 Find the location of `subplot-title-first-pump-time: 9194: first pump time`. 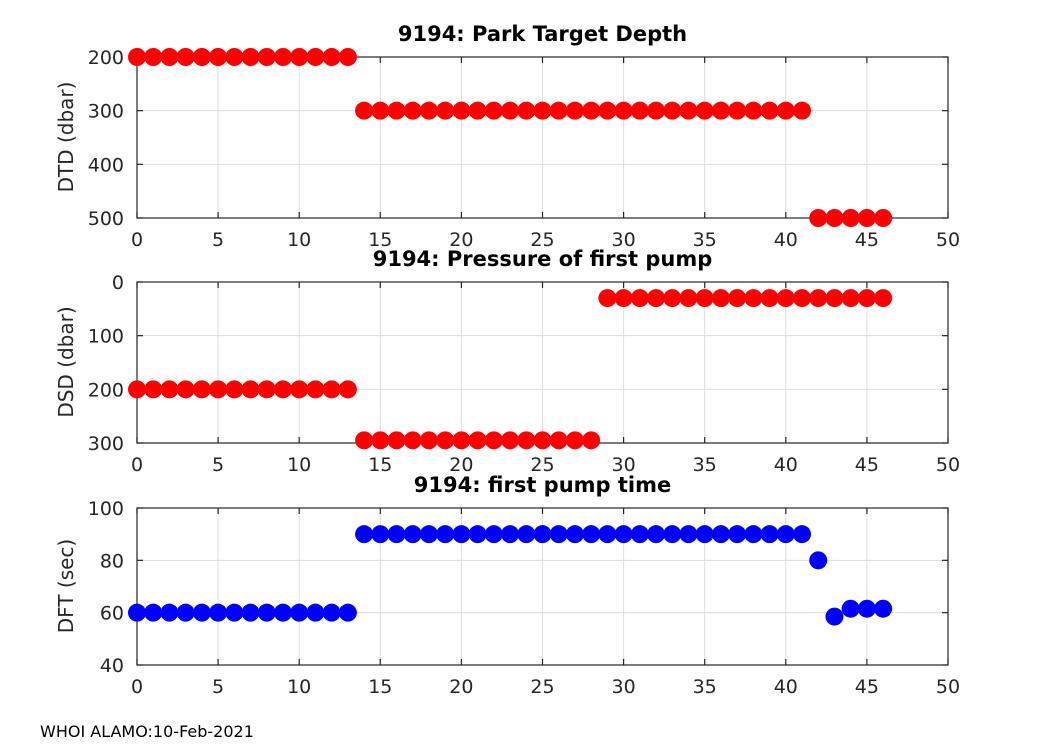

subplot-title-first-pump-time: 9194: first pump time is located at coordinates (542, 485).